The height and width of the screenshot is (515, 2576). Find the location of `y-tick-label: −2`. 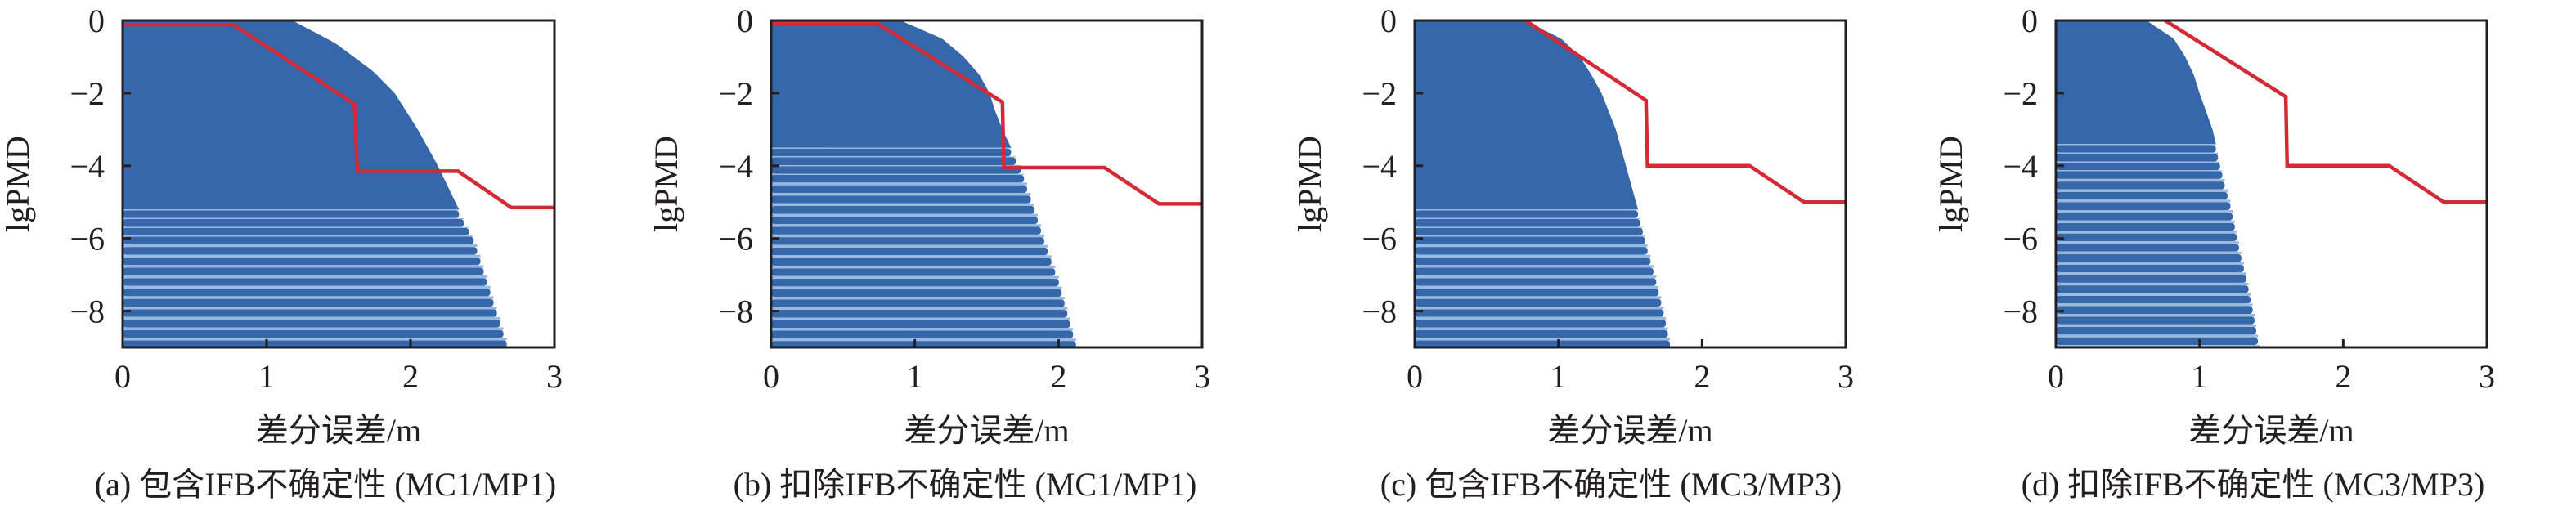

y-tick-label: −2 is located at coordinates (735, 93).